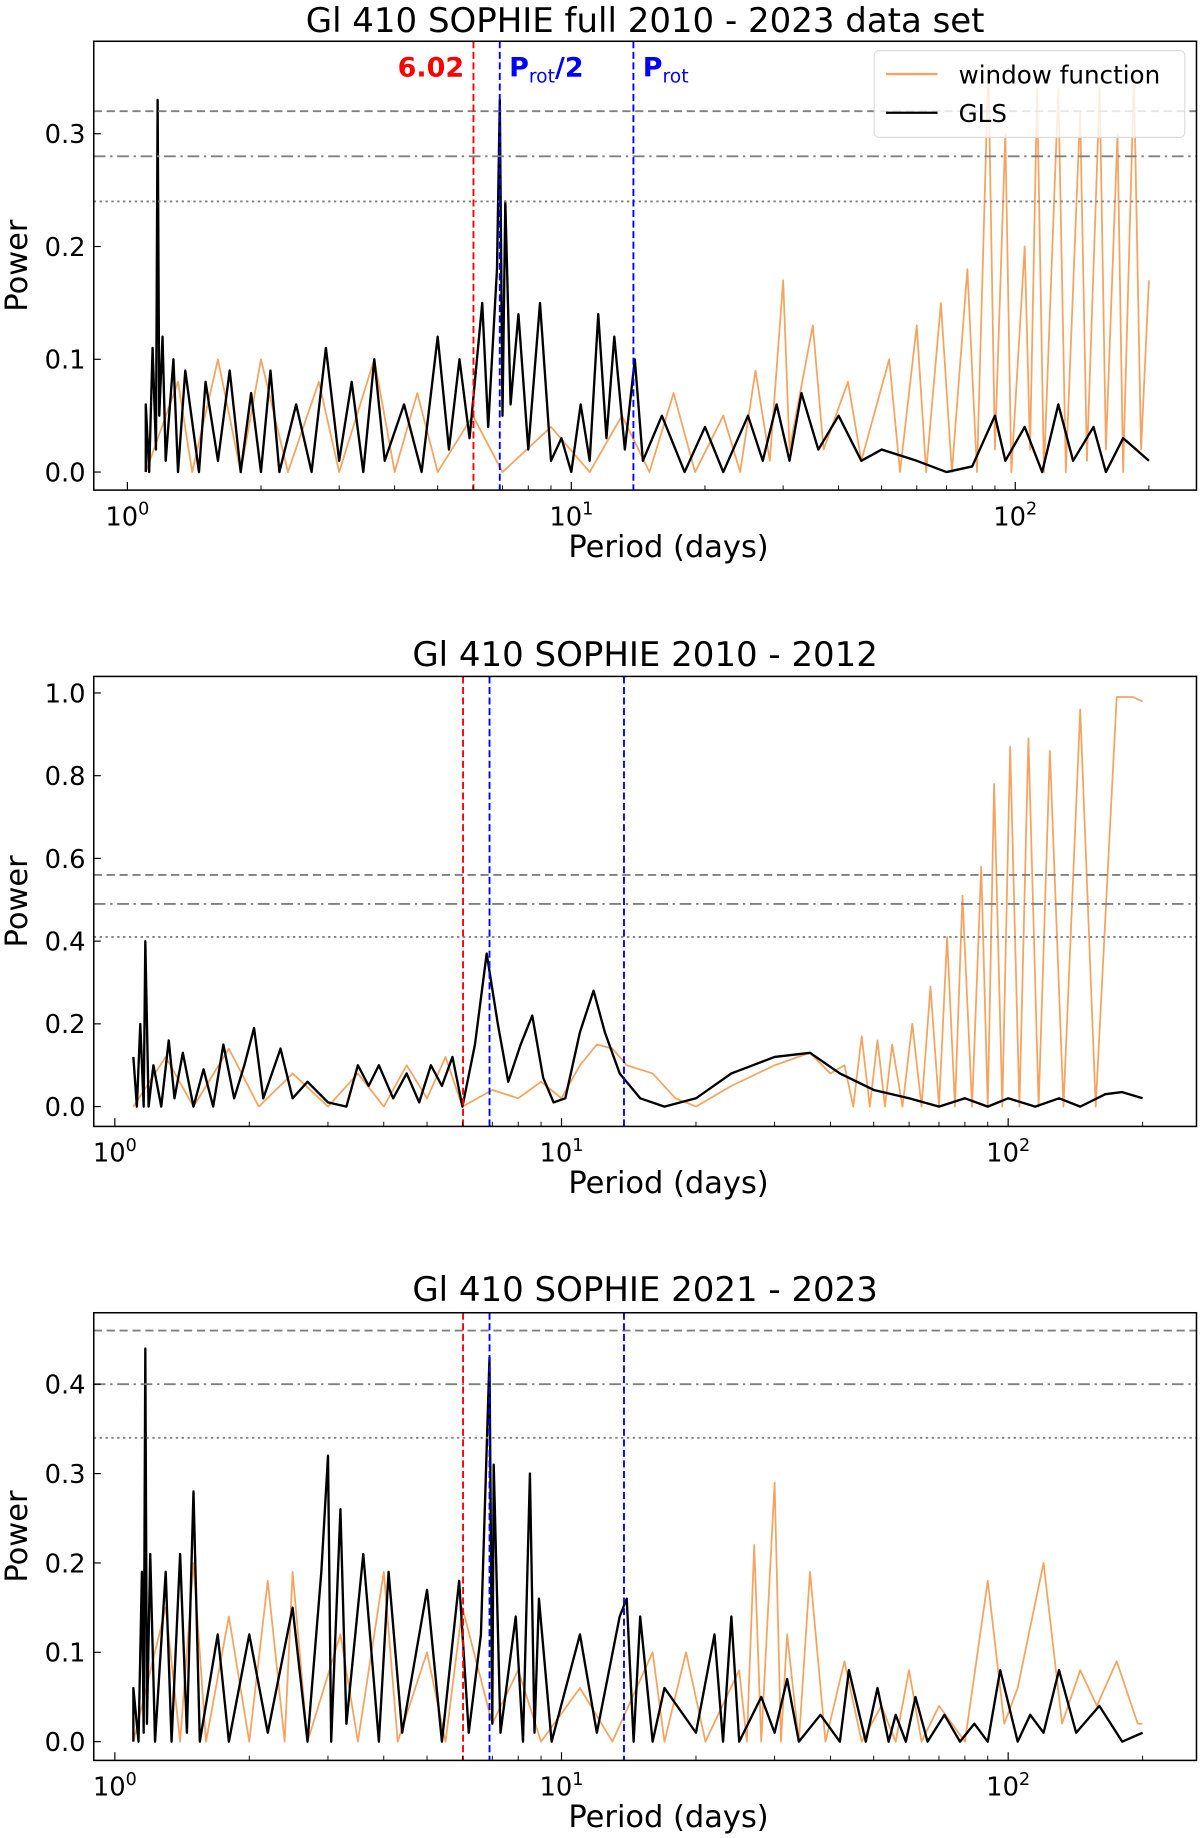  Describe the element at coordinates (653, 67) in the screenshot. I see `prot-main: P` at that location.